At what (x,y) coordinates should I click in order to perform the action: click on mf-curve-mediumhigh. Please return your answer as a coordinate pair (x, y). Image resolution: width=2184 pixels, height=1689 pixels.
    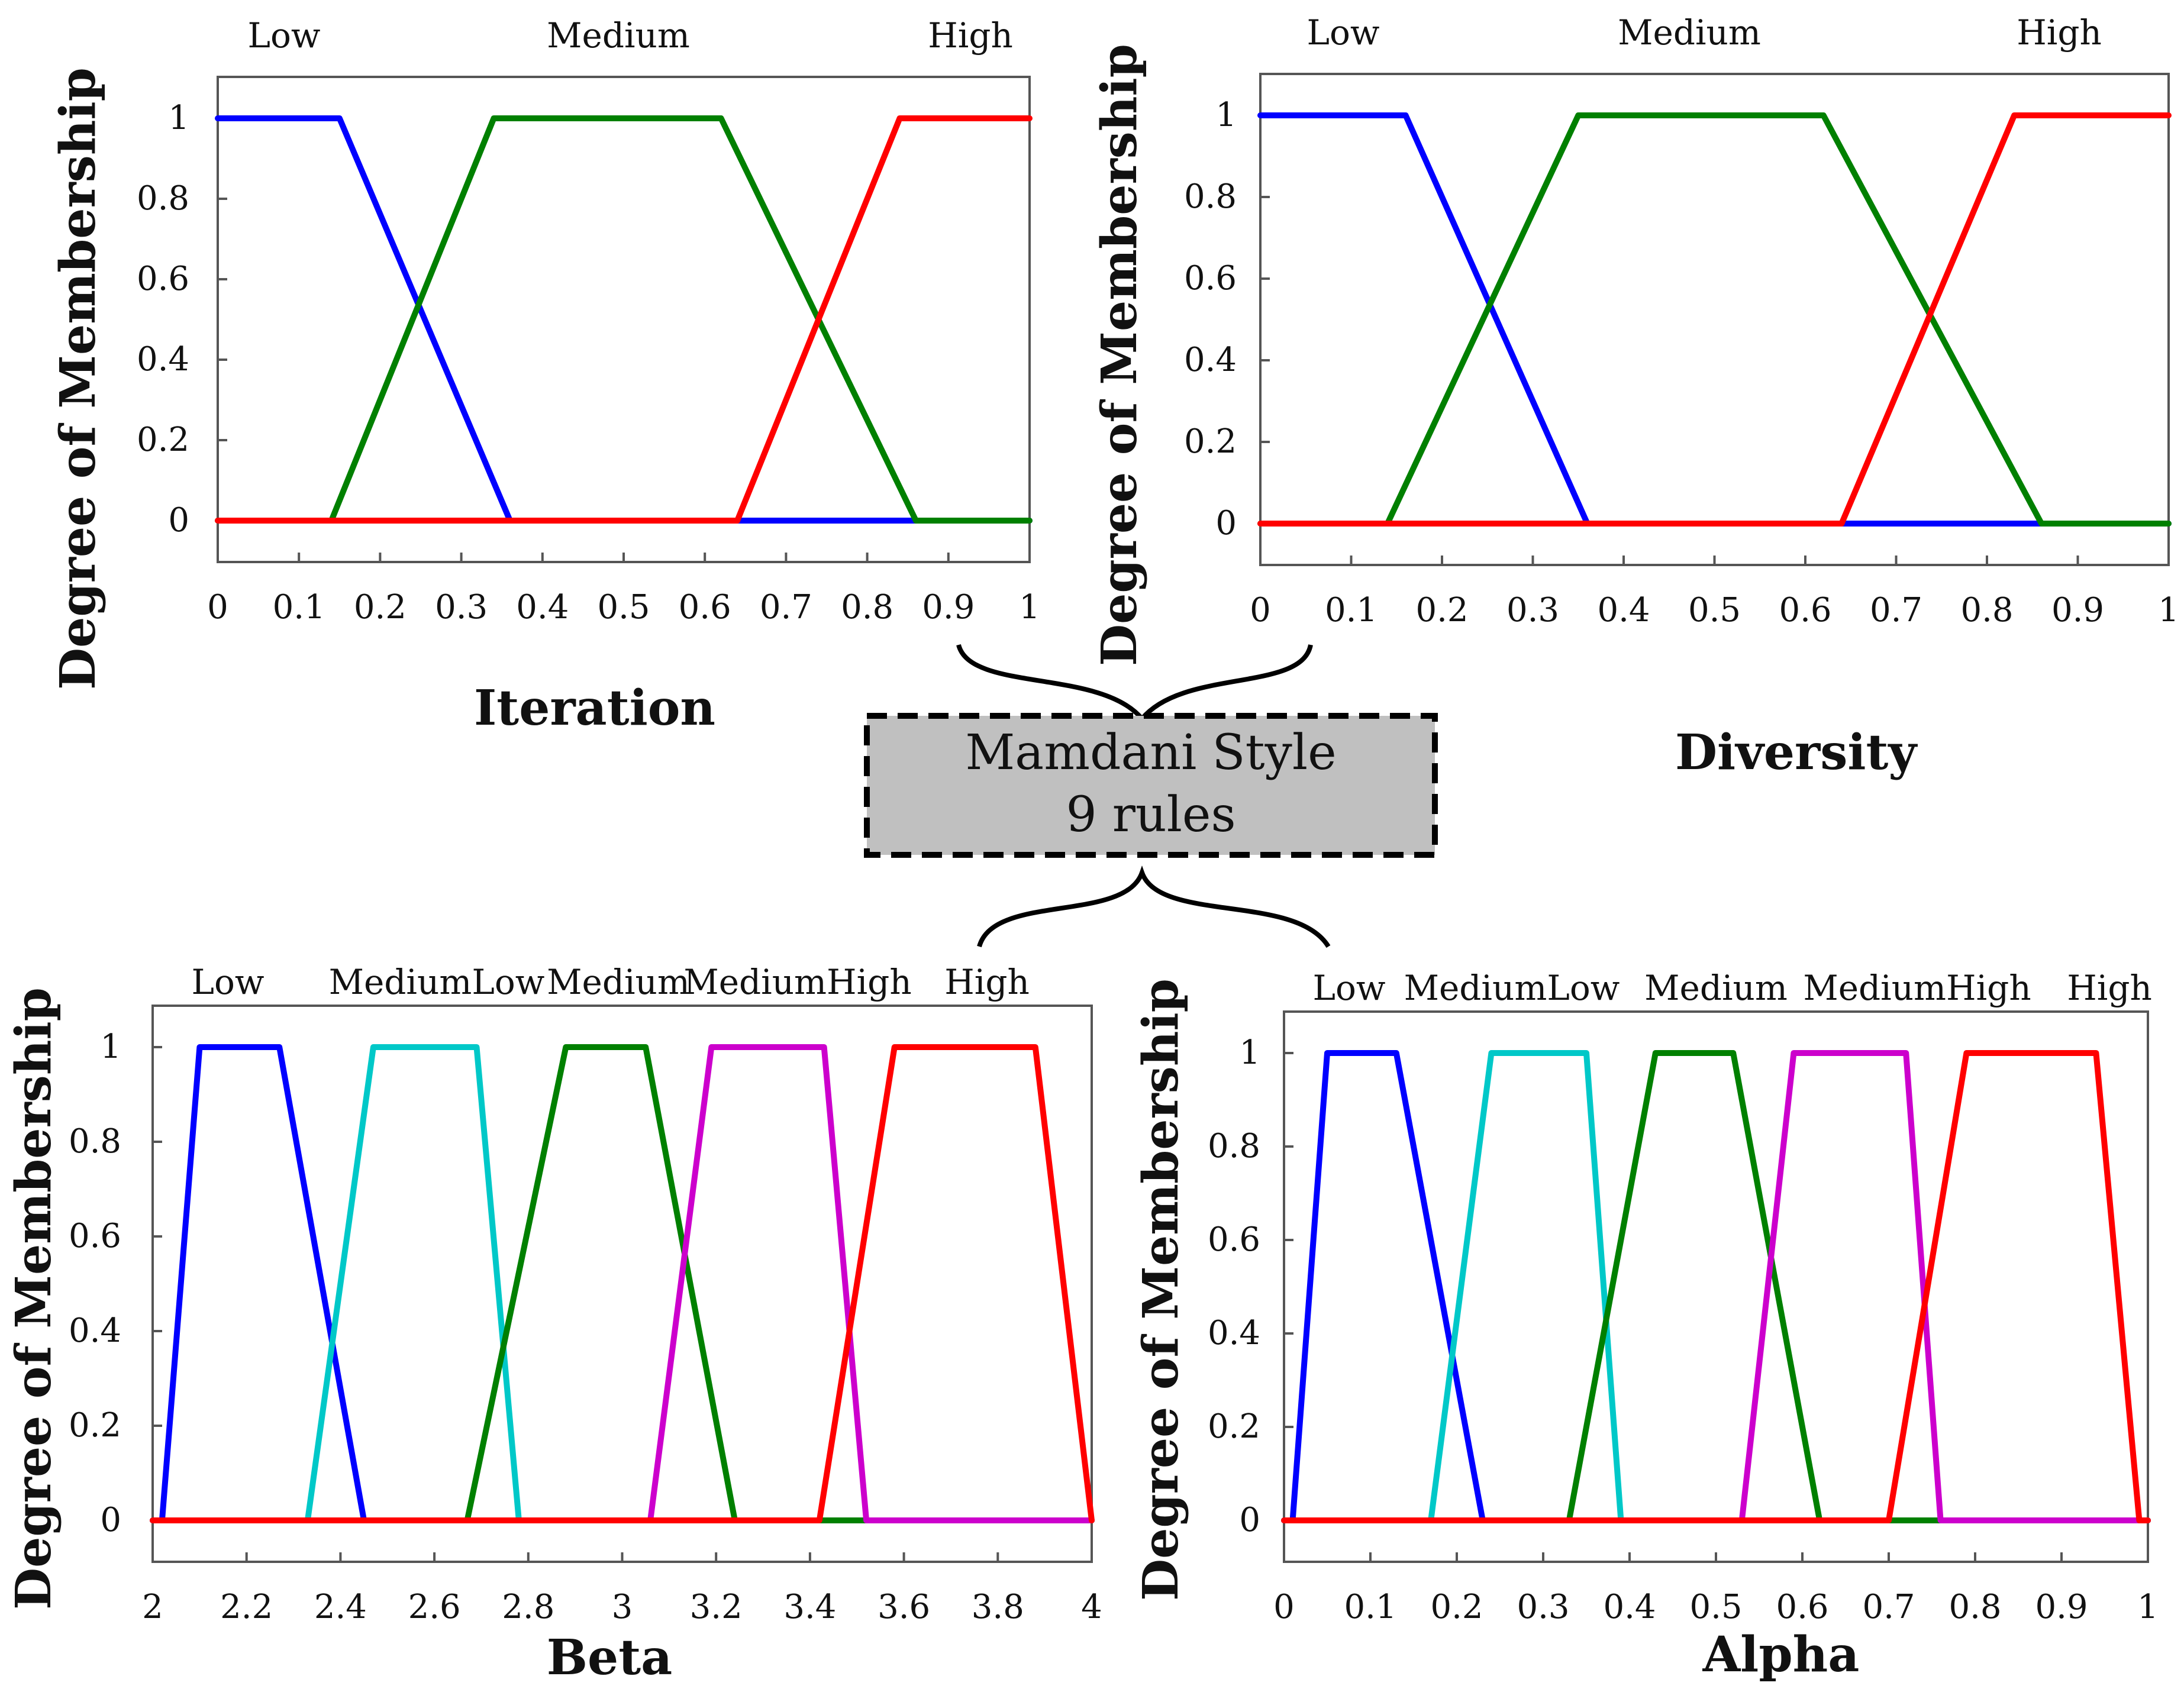
    Looking at the image, I should click on (1716, 1286).